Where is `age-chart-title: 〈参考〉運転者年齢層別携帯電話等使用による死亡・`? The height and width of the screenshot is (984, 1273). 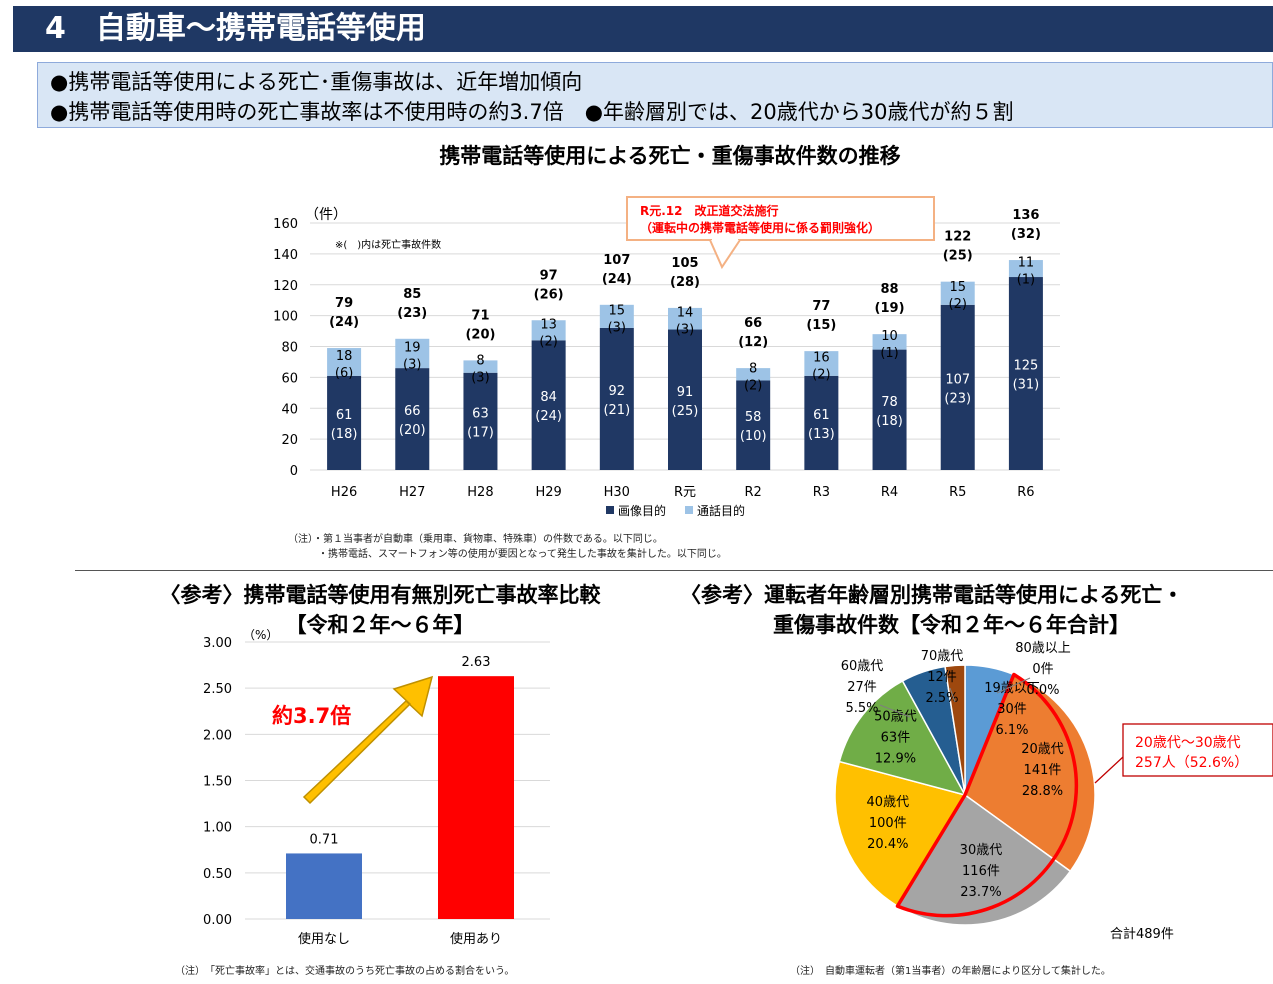
age-chart-title: 〈参考〉運転者年齢層別携帯電話等使用による死亡・ is located at coordinates (932, 595).